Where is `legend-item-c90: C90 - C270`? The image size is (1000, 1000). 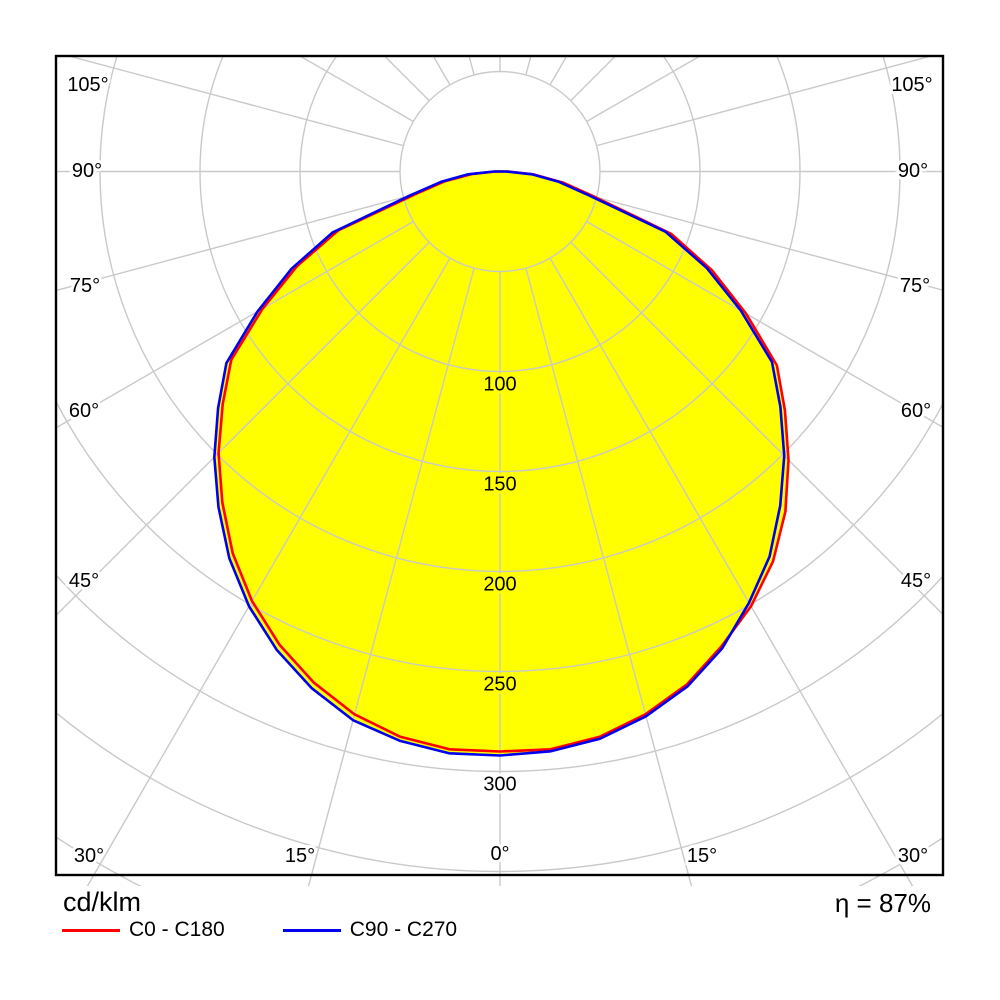
legend-item-c90: C90 - C270 is located at coordinates (370, 930).